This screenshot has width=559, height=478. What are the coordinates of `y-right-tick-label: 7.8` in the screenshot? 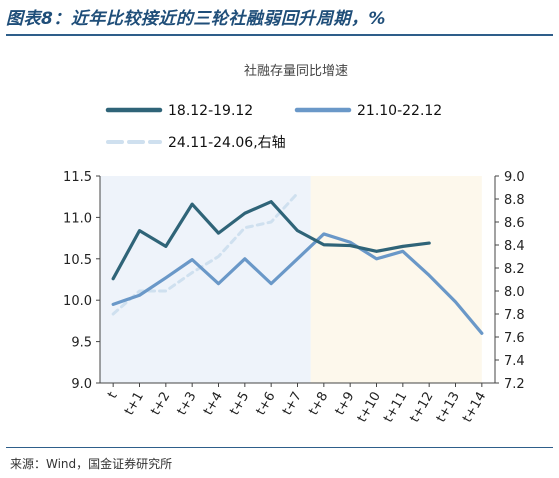 It's located at (514, 315).